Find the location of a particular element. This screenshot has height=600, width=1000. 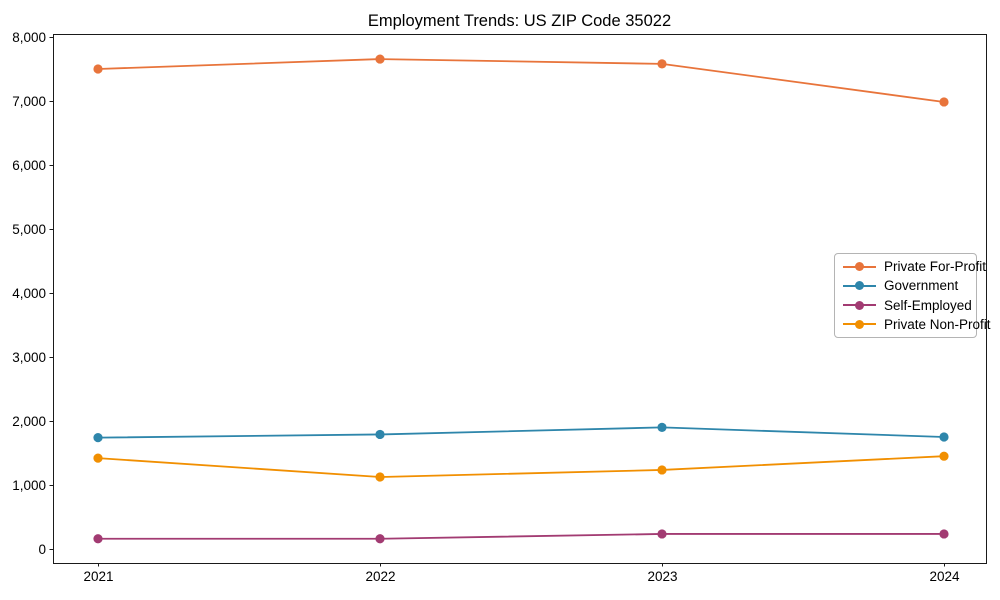

y-axis-tick-label: 8,000 is located at coordinates (29, 37).